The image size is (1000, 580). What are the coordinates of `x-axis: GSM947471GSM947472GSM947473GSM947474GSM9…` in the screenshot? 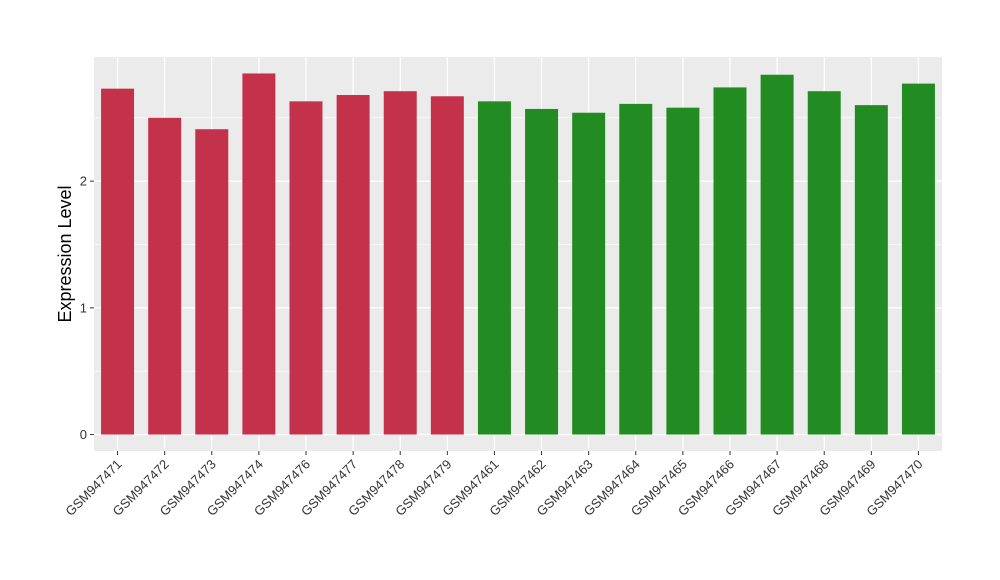 It's located at (494, 485).